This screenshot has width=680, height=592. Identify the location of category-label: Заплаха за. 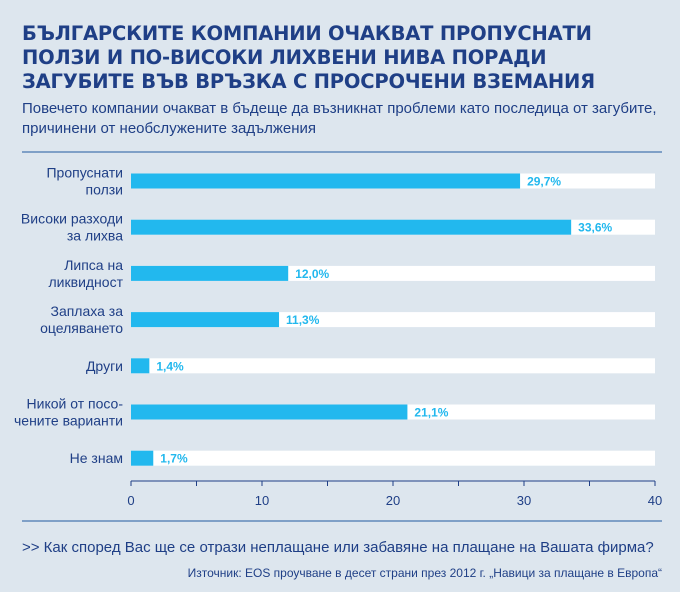
(86, 311).